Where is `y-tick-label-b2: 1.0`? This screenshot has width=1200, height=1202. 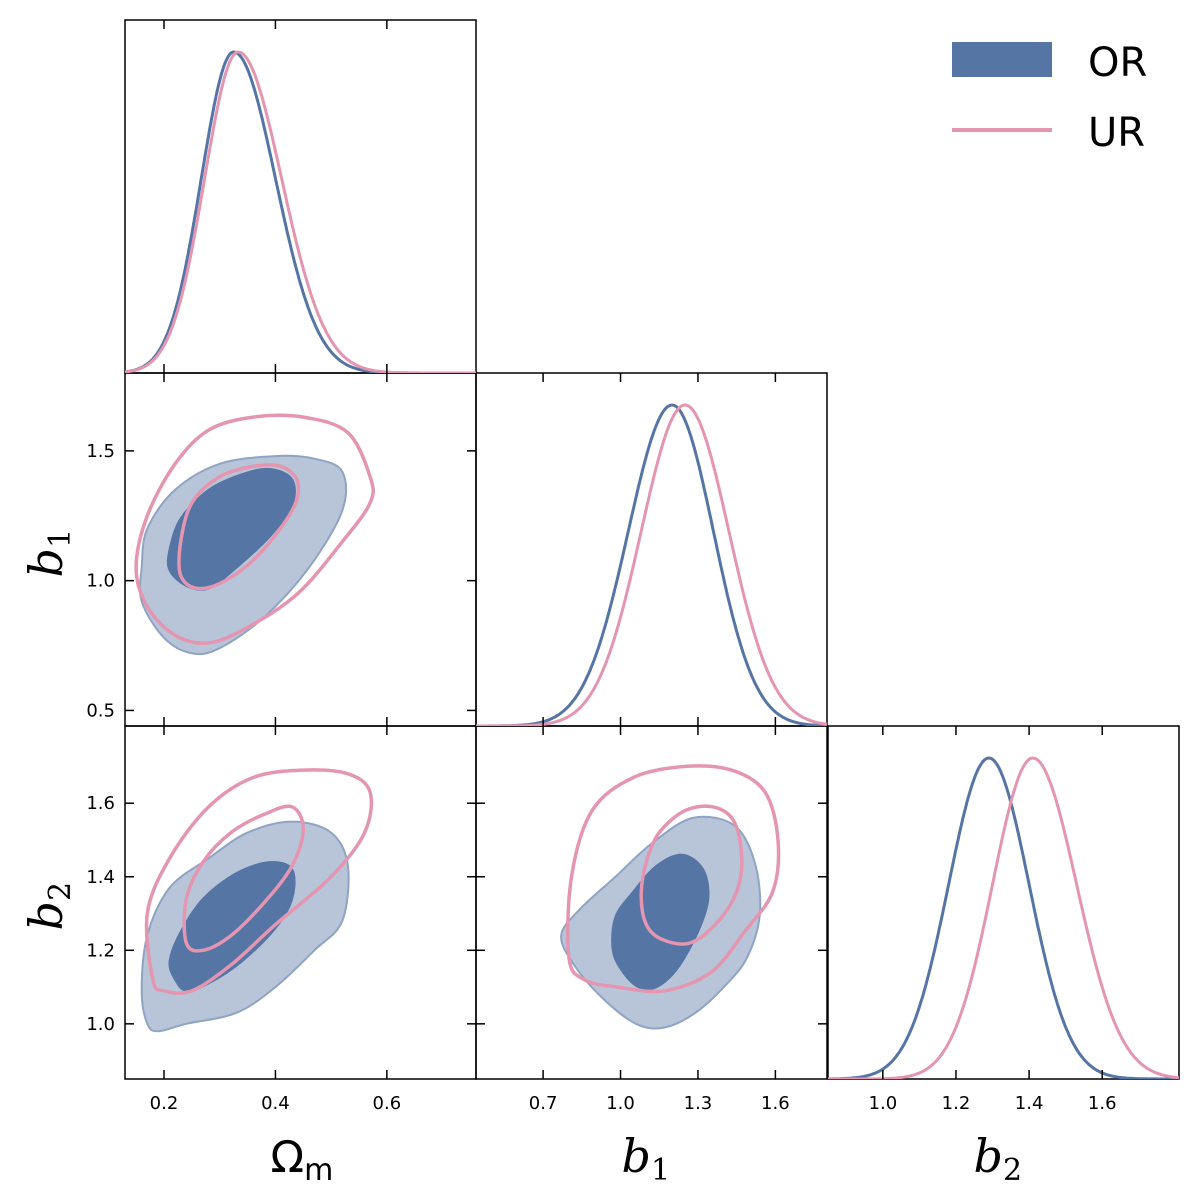
y-tick-label-b2: 1.0 is located at coordinates (100, 1024).